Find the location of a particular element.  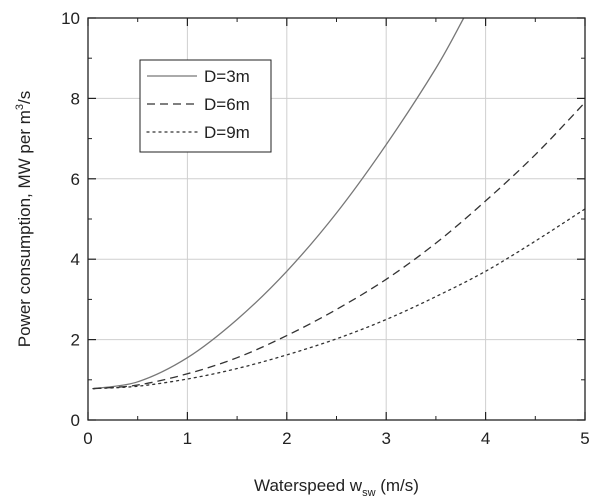

y-tick-label: 0 is located at coordinates (75, 420).